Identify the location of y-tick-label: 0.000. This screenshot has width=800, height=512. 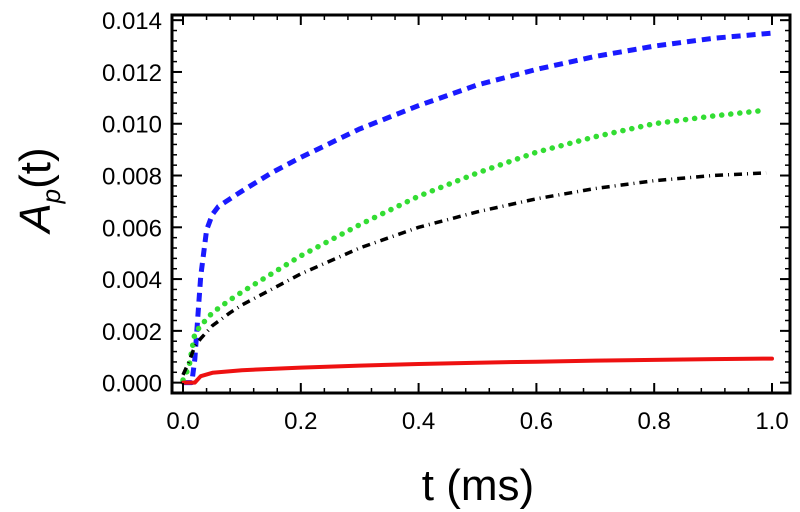
(132, 384).